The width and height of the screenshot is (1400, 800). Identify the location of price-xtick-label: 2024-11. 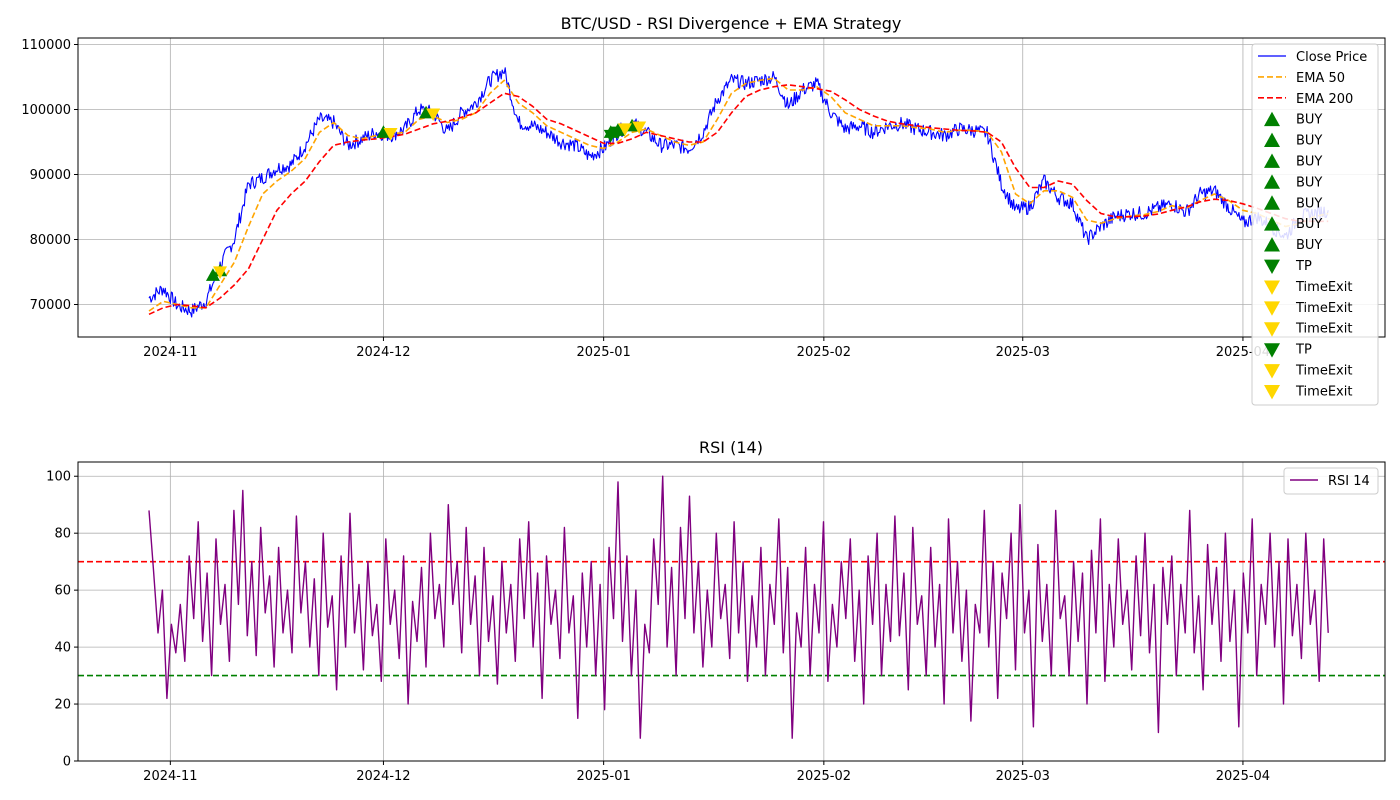
(170, 352).